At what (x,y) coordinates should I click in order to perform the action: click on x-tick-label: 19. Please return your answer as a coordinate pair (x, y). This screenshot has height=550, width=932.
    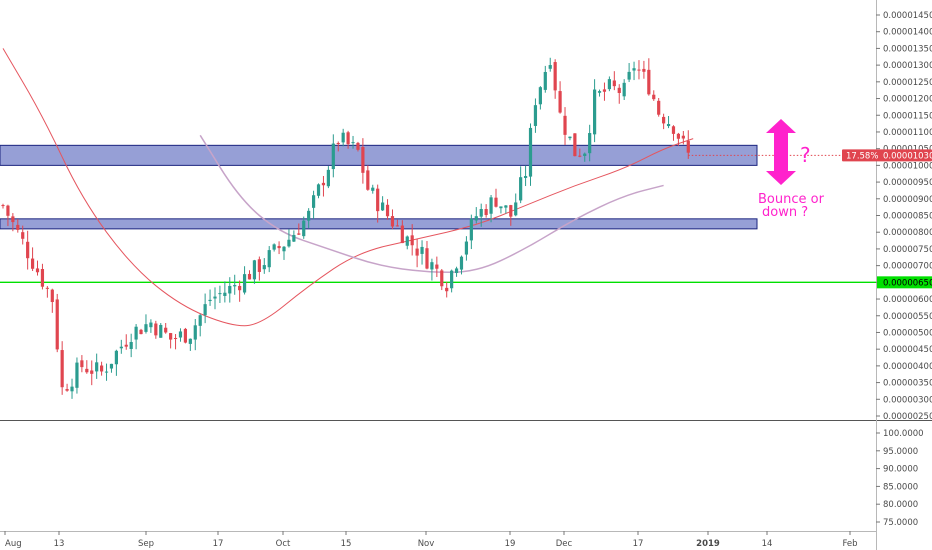
    Looking at the image, I should click on (510, 544).